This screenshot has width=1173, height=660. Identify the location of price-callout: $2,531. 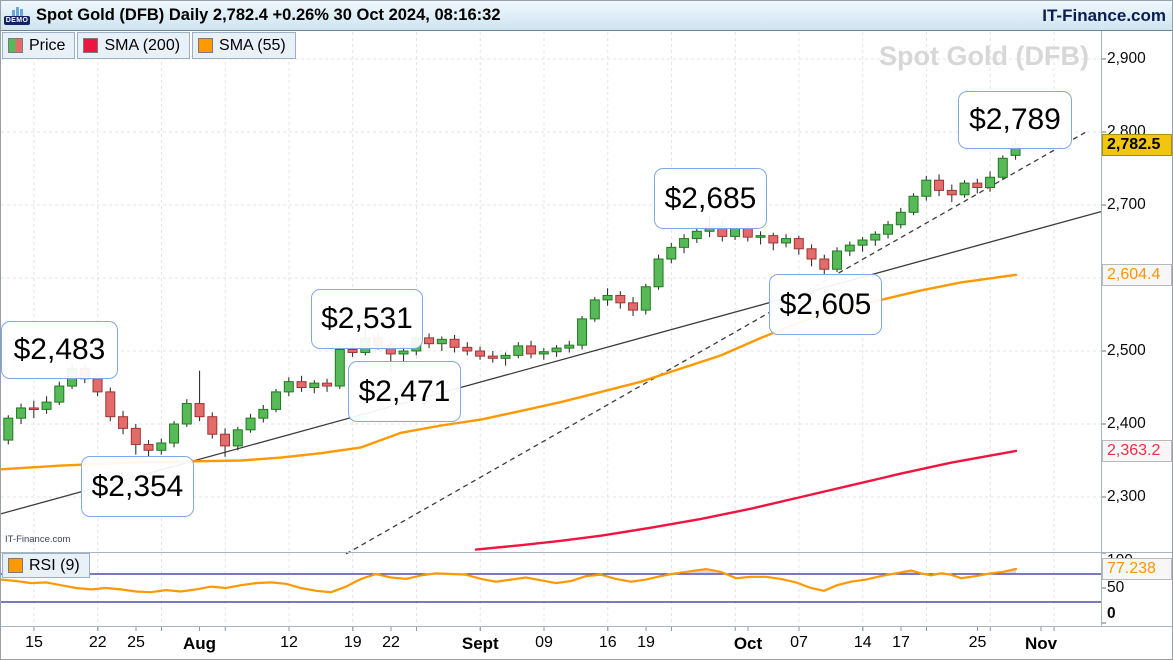
(367, 319).